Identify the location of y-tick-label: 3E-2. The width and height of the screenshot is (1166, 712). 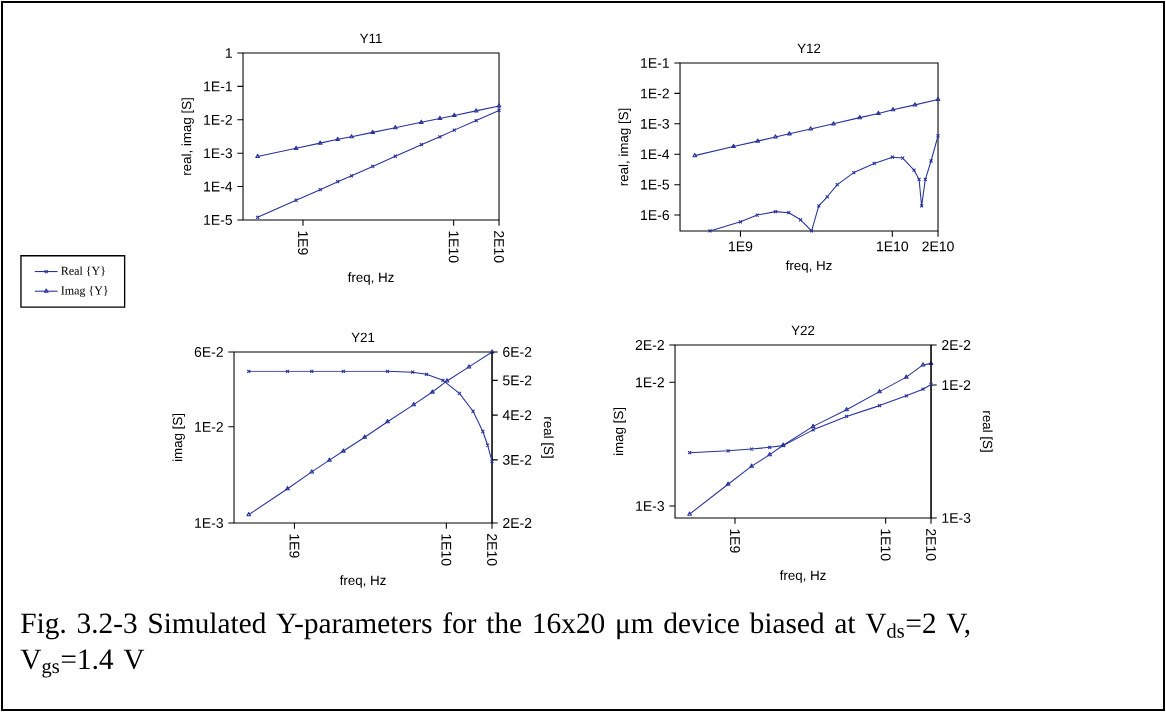
(517, 459).